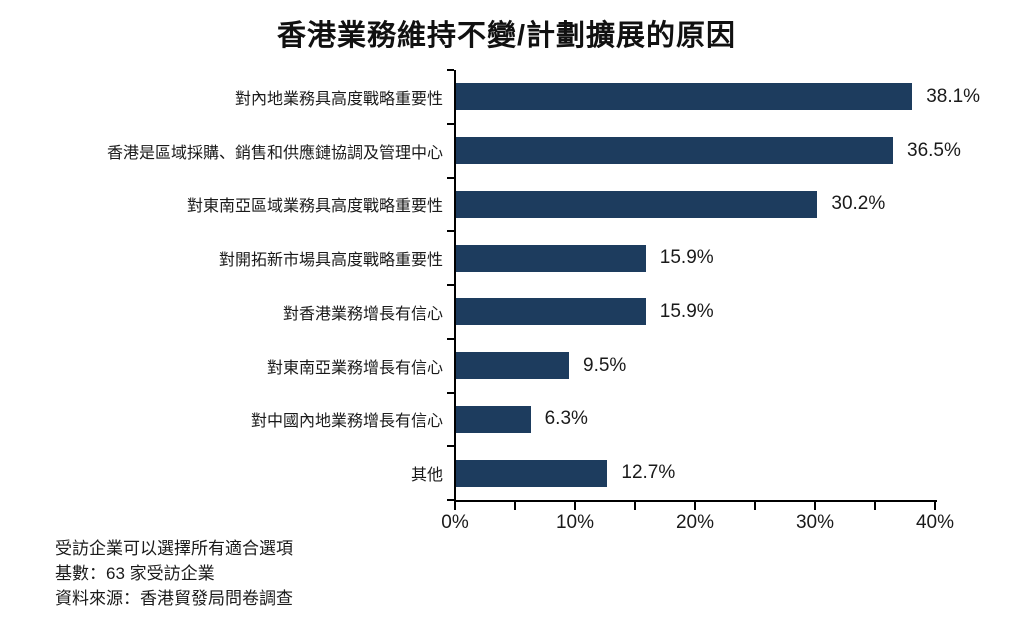  I want to click on x-axis-line, so click(695, 501).